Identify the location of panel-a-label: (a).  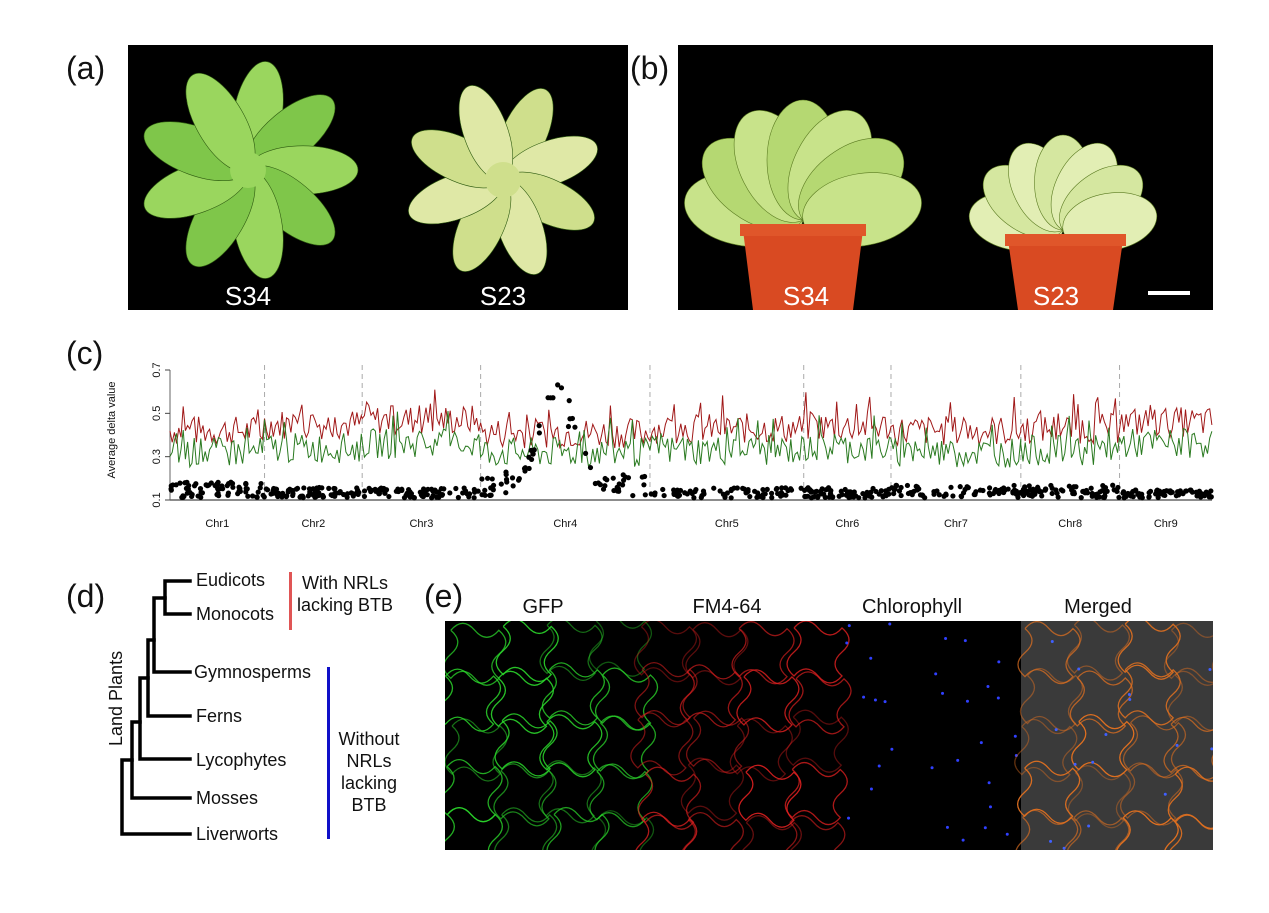
(86, 68).